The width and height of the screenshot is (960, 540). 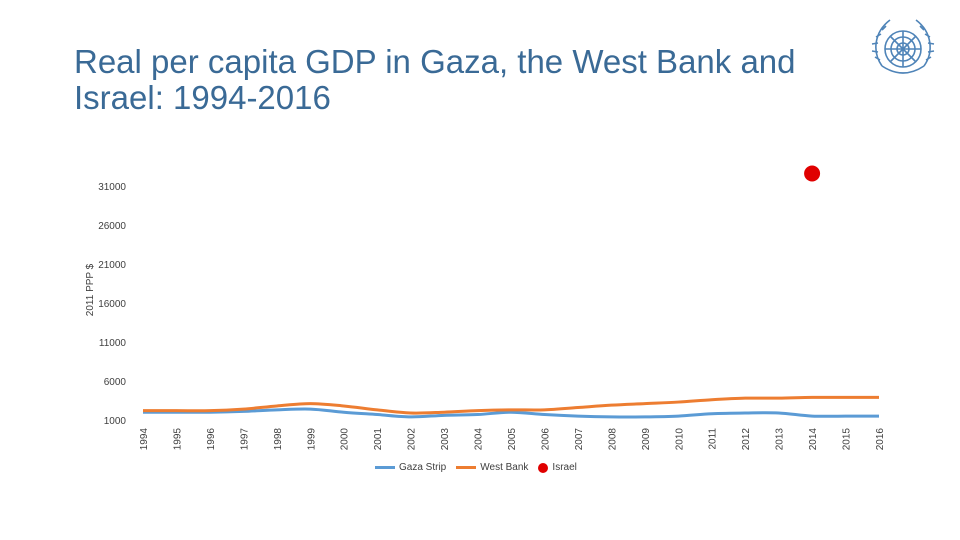 I want to click on series-line-gaza-strip, so click(x=511, y=413).